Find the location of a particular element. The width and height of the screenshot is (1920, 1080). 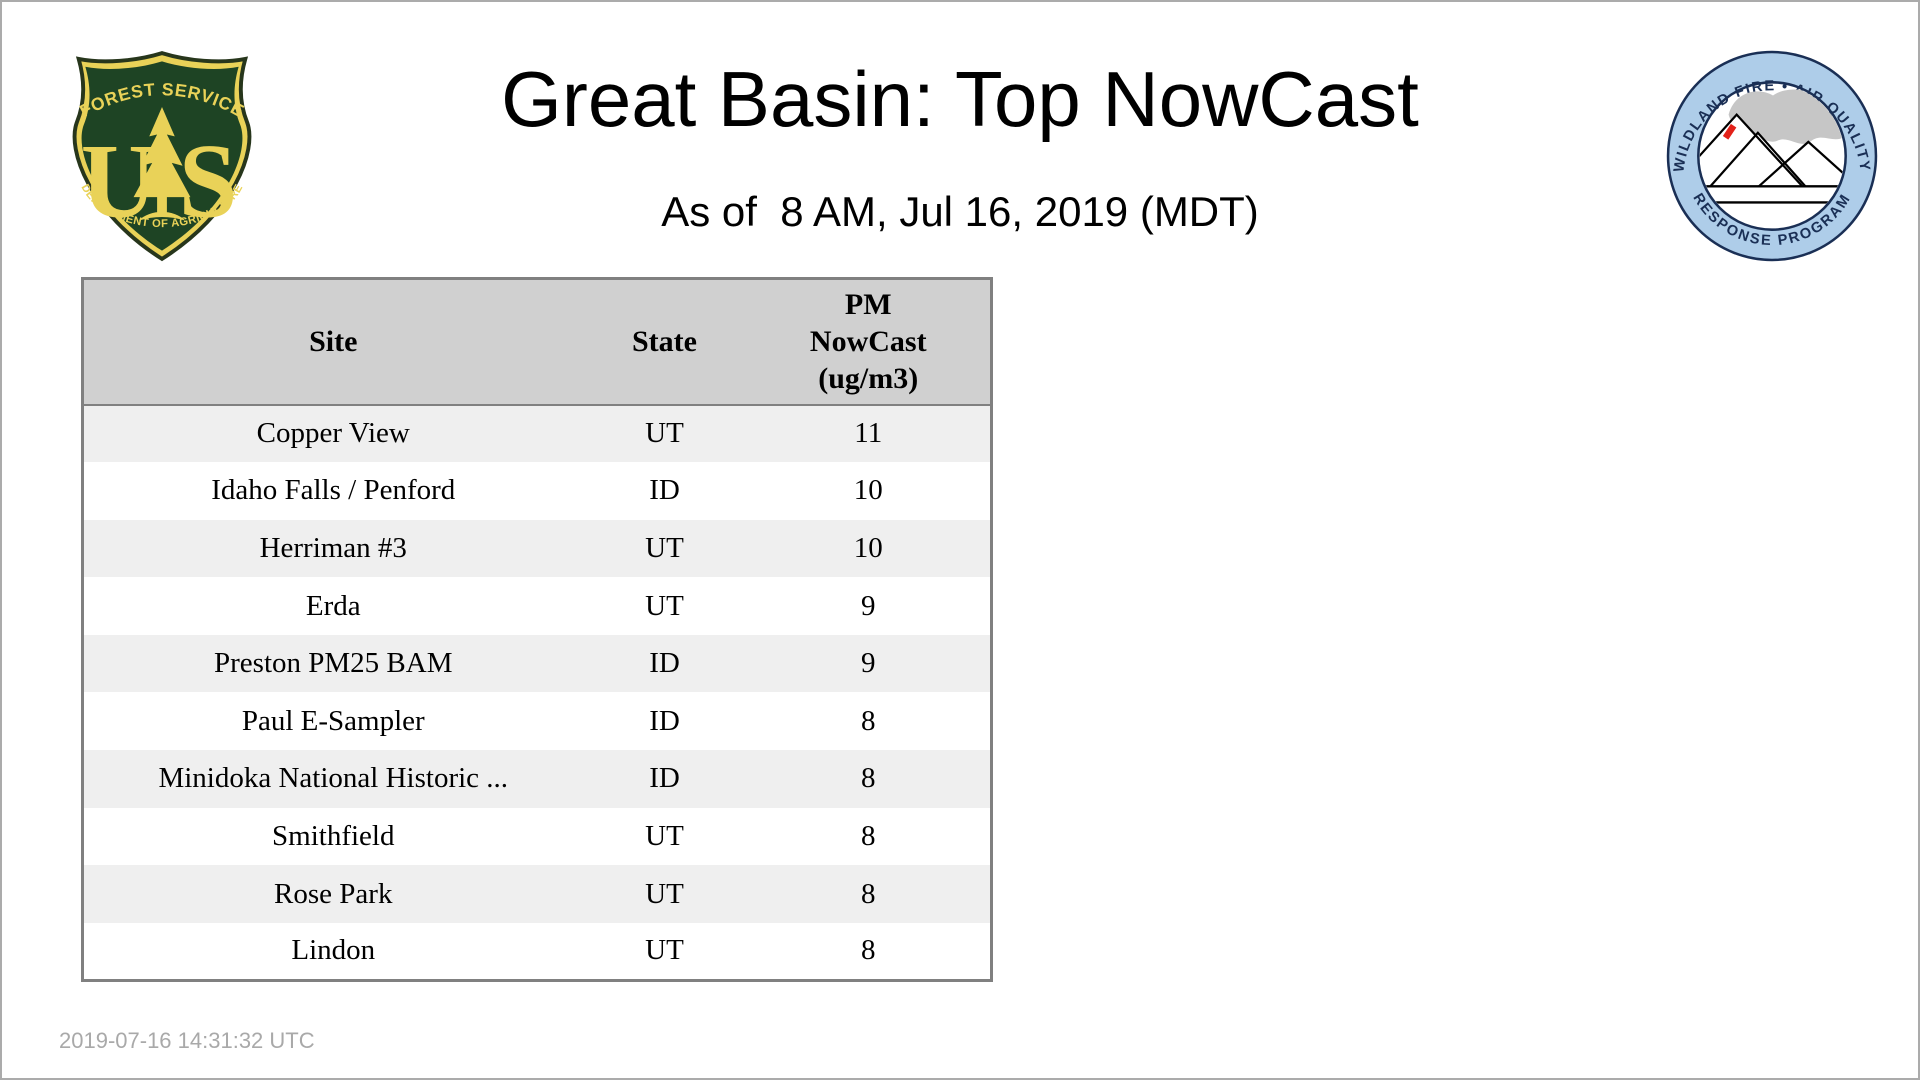

pm-header-line-1: PM is located at coordinates (868, 305).